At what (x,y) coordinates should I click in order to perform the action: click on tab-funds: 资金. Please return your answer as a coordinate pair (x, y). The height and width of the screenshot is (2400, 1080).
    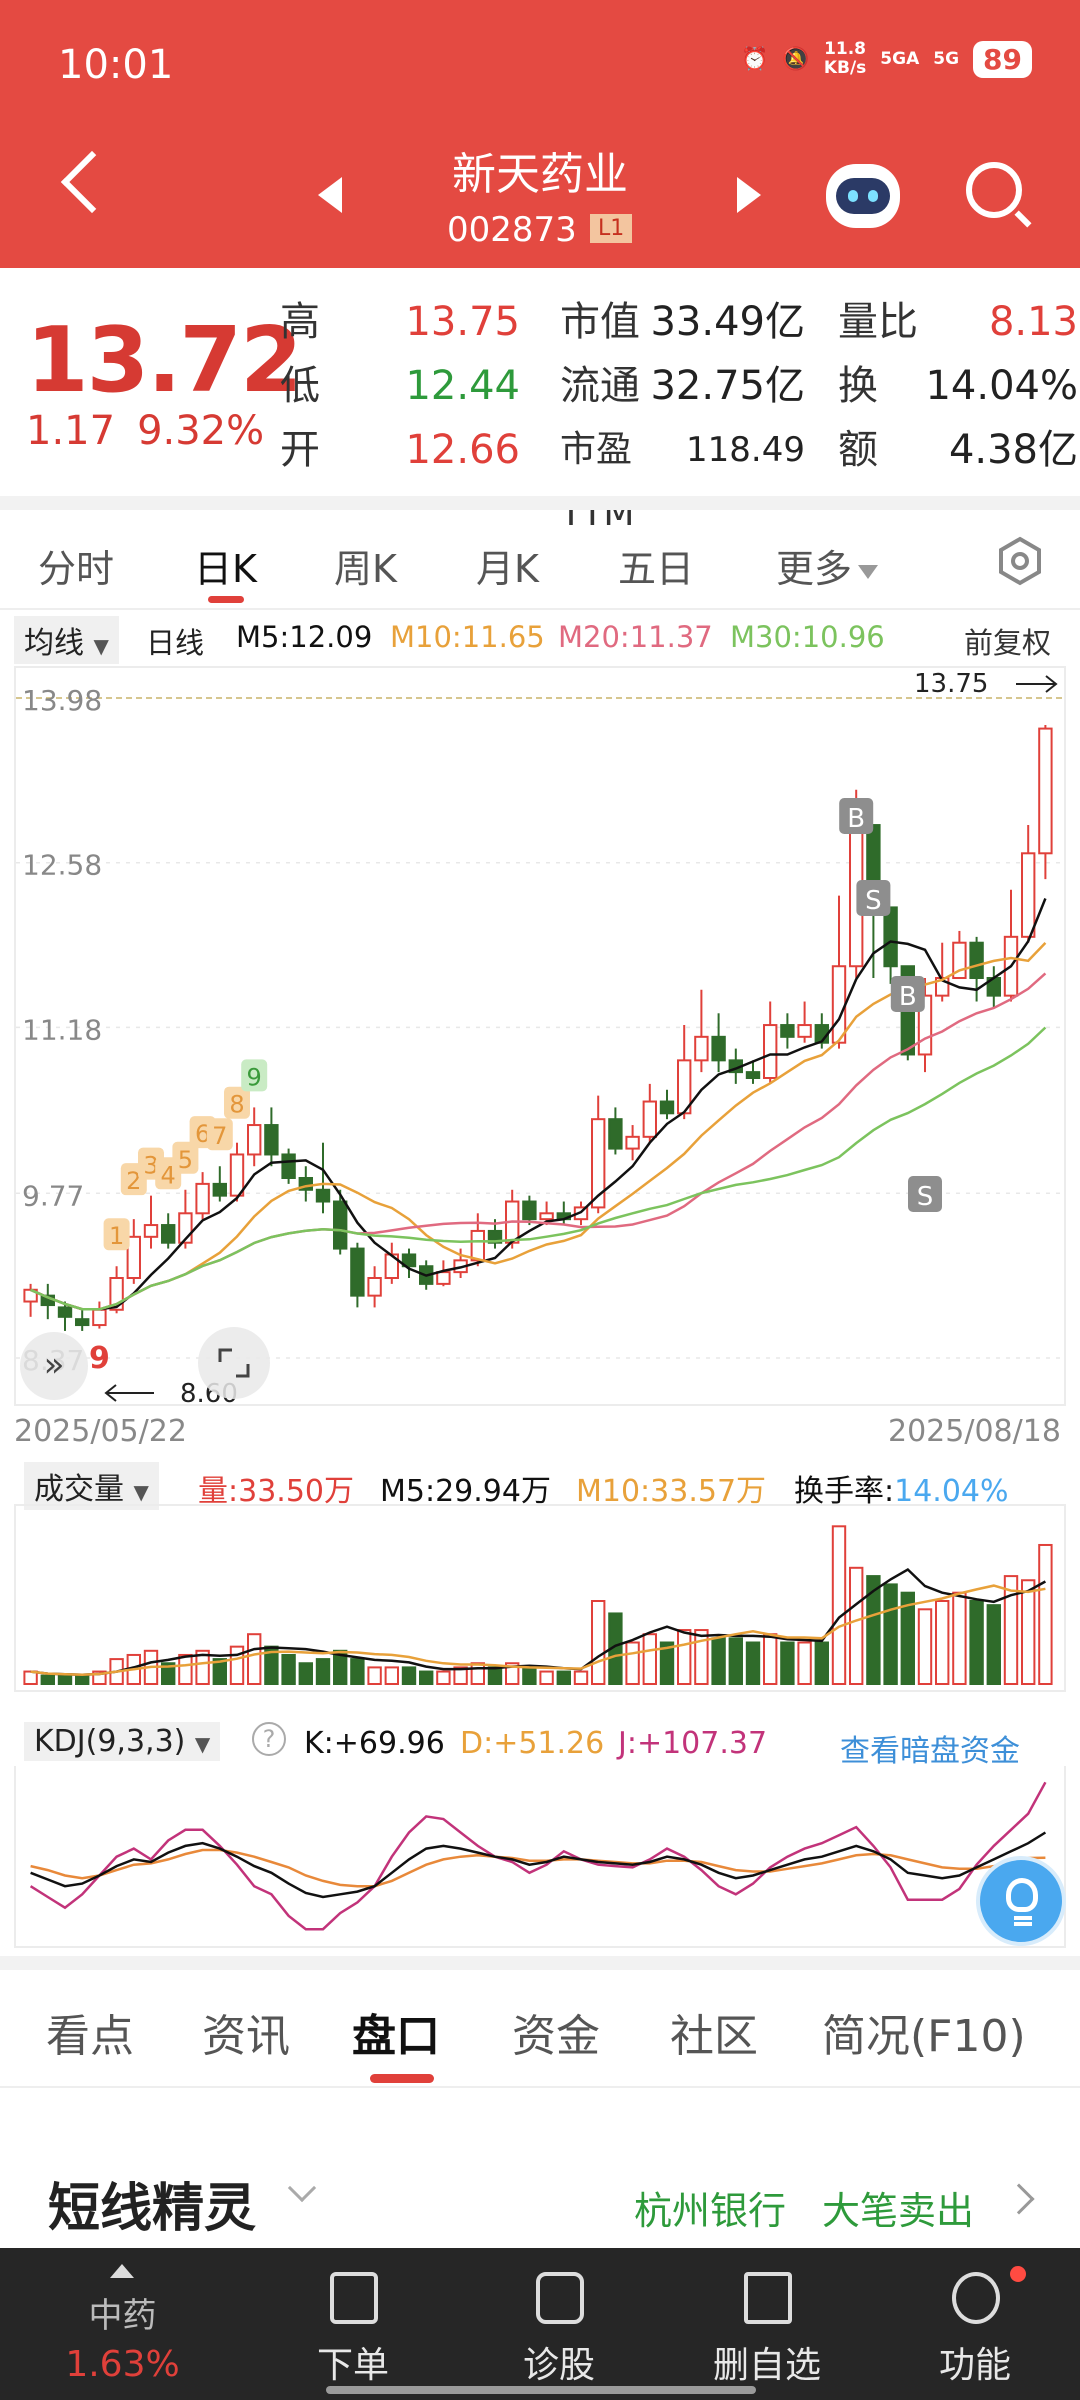
    Looking at the image, I should click on (556, 2036).